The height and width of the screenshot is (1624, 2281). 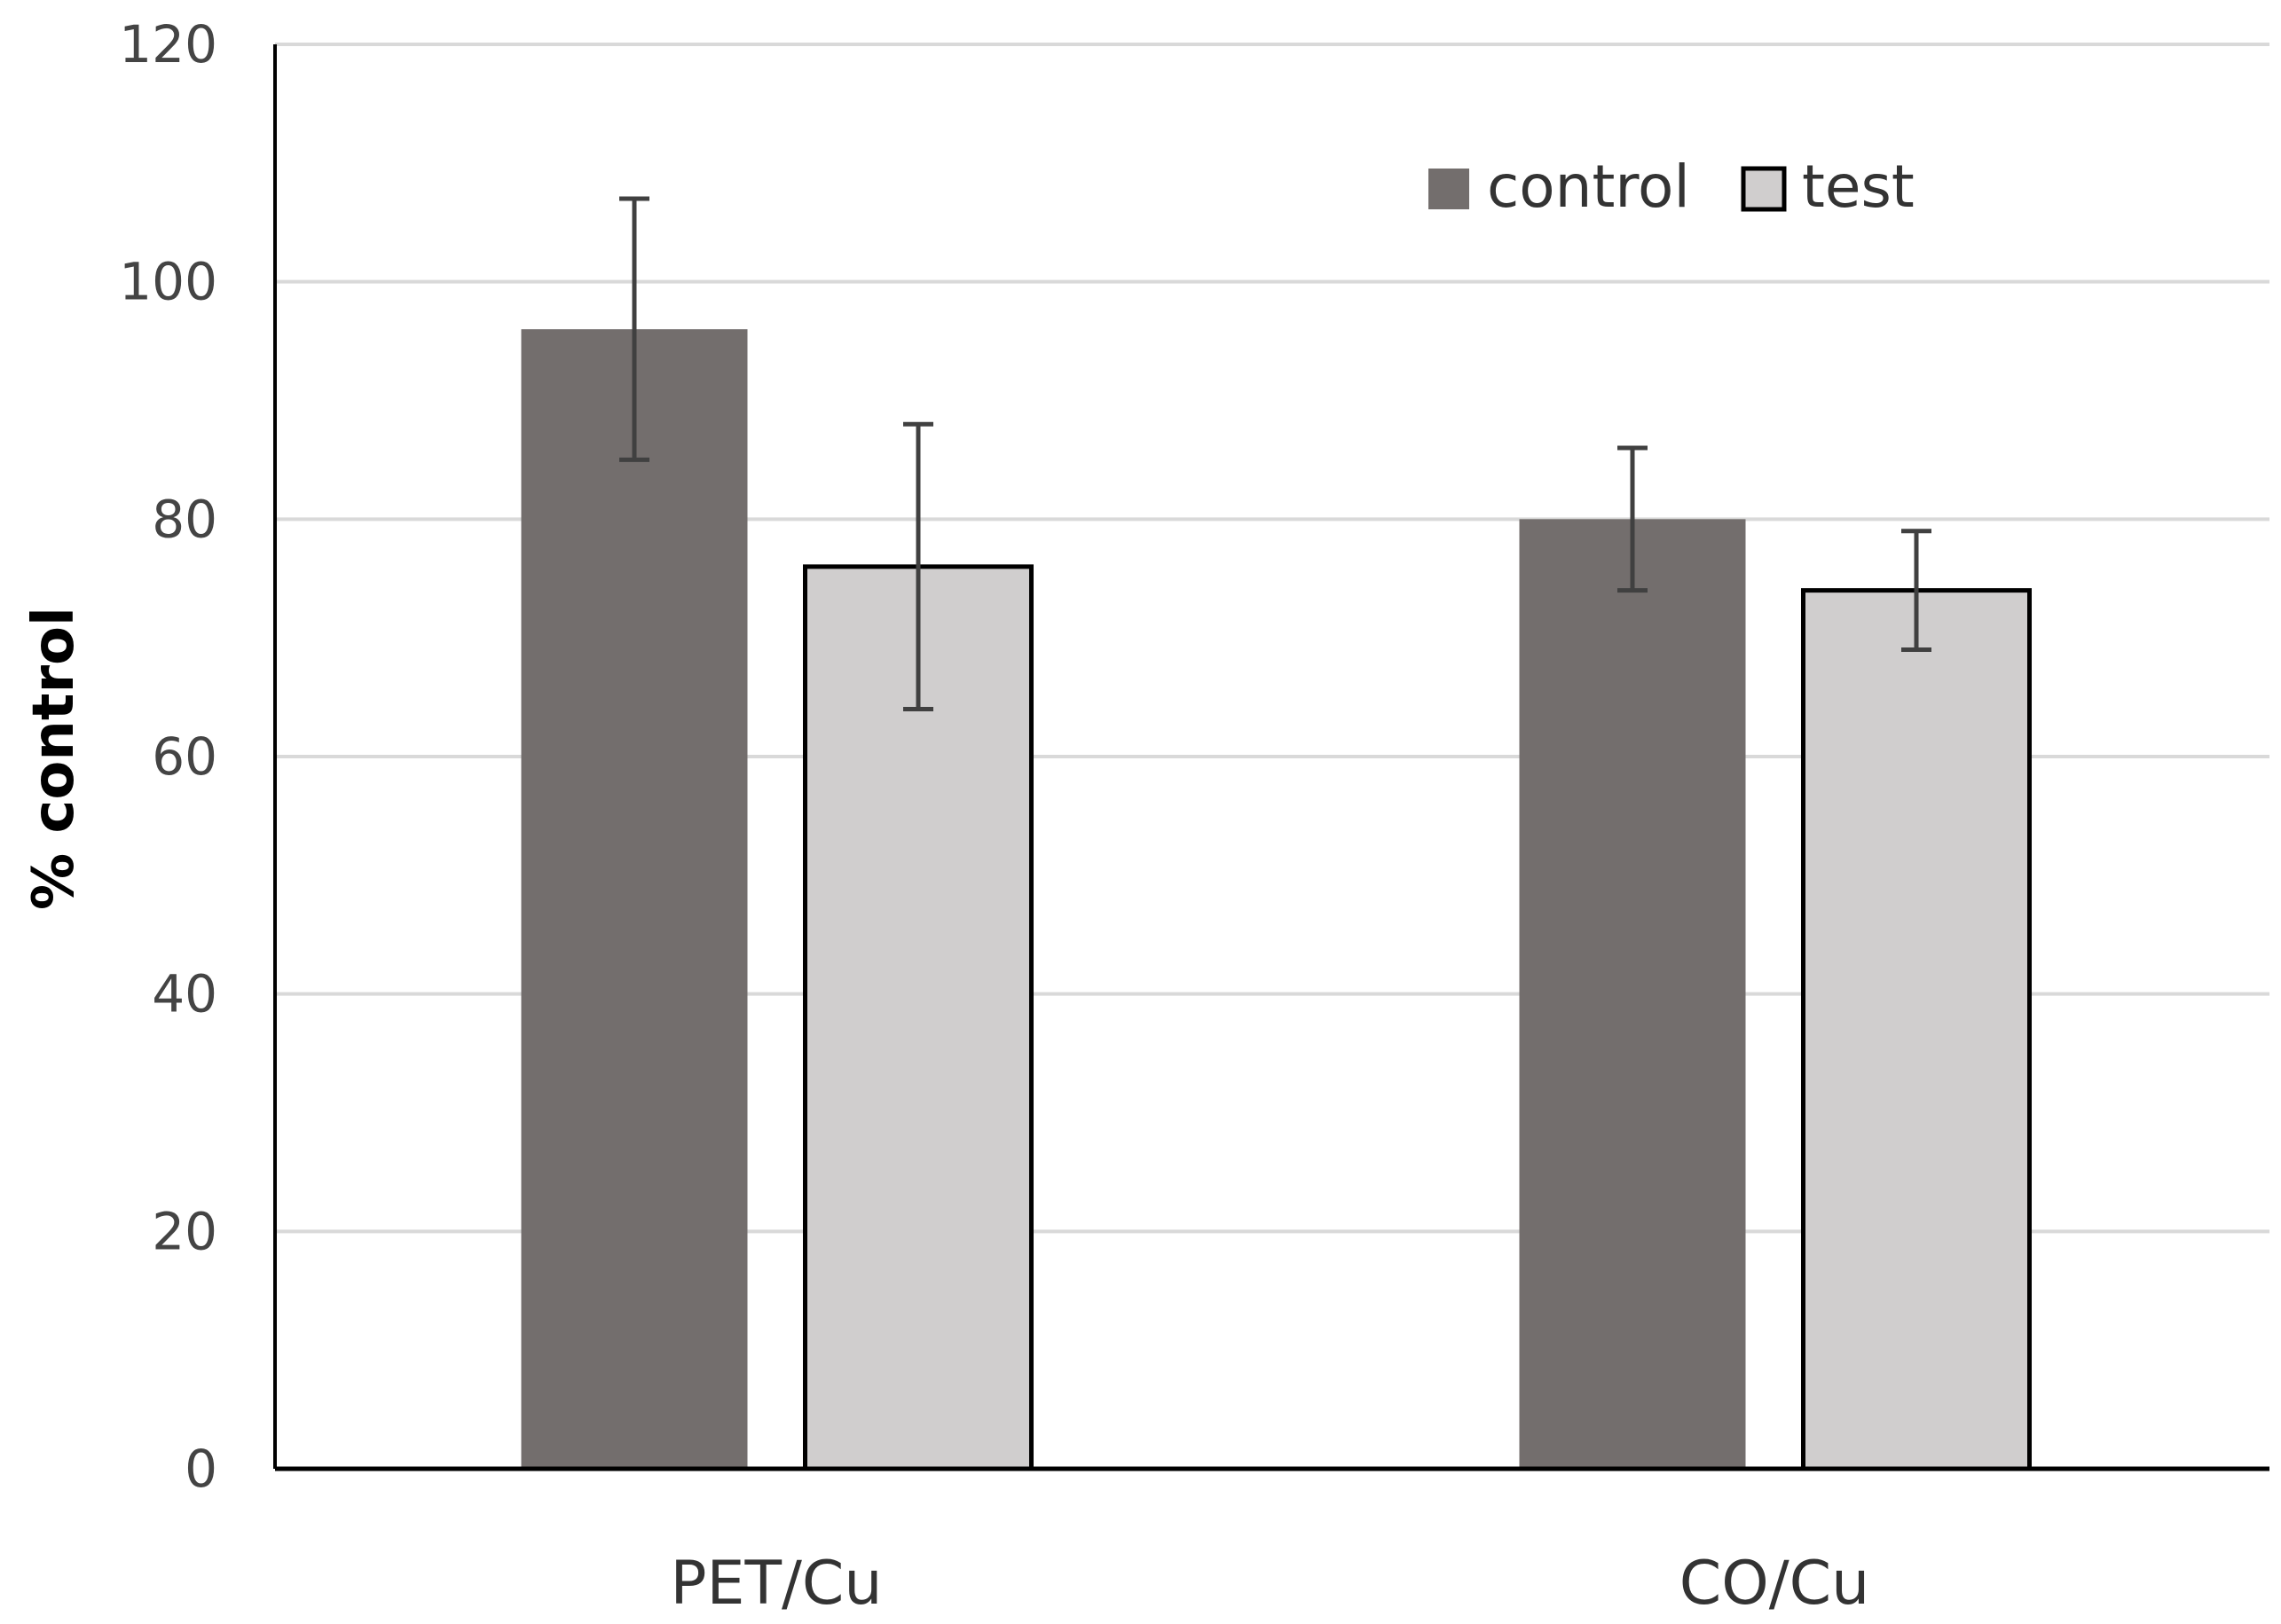 I want to click on bar-control-pet-cu, so click(x=634, y=899).